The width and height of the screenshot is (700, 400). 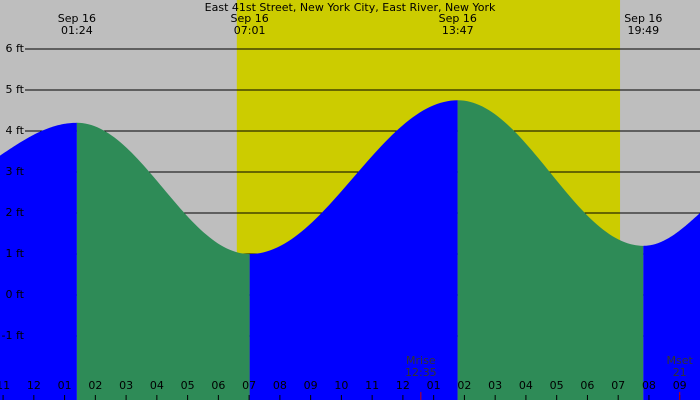 What do you see at coordinates (680, 372) in the screenshot?
I see `moon-time: 21` at bounding box center [680, 372].